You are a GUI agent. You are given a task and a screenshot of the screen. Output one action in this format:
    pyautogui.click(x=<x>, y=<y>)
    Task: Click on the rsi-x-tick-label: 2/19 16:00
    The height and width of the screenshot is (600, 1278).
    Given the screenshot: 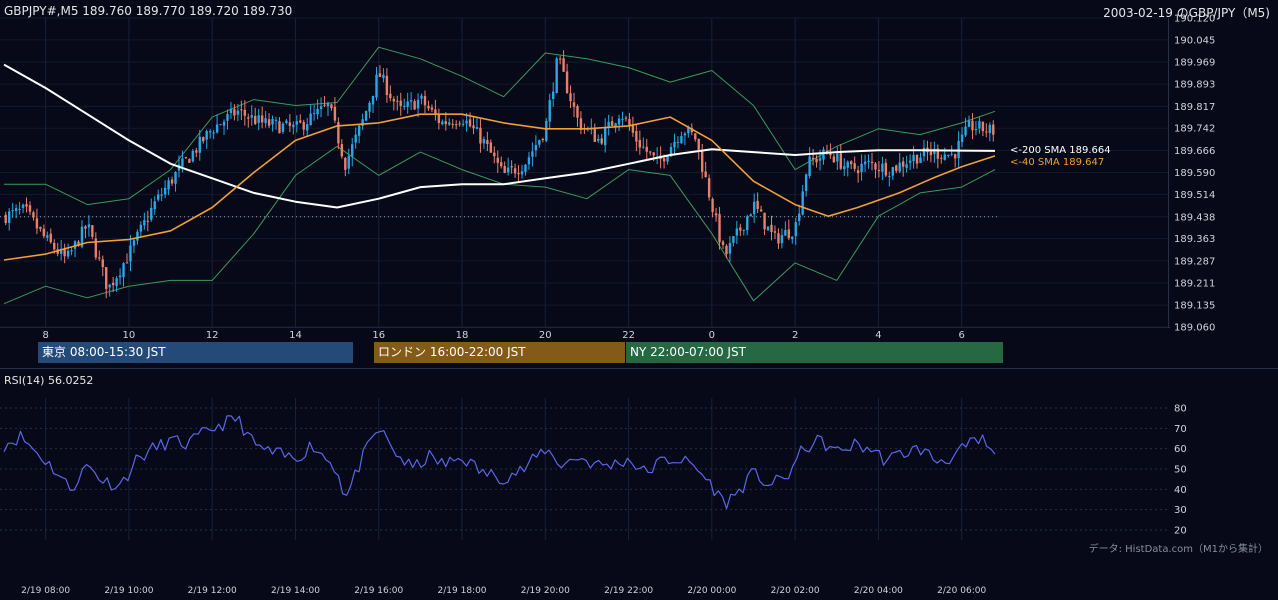 What is the action you would take?
    pyautogui.click(x=378, y=591)
    